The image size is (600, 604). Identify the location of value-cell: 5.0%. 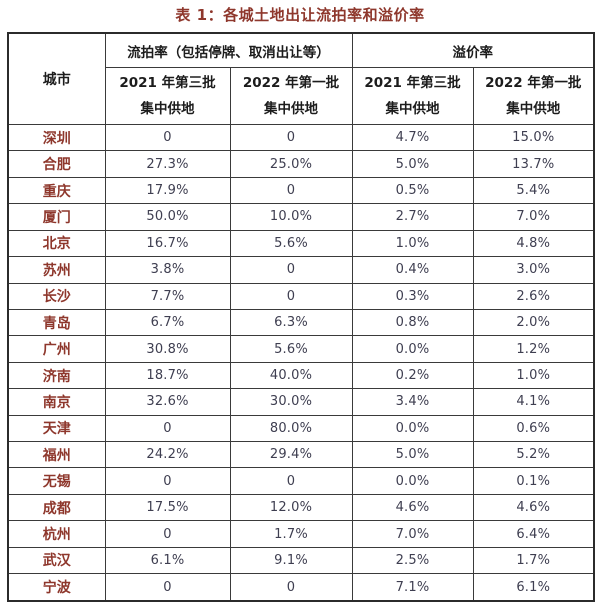
(412, 455).